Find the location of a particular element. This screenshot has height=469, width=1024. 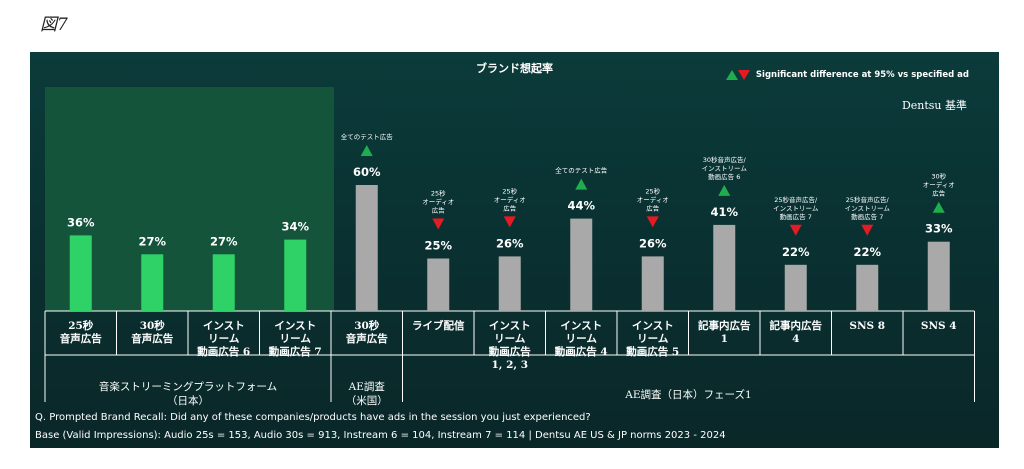

tick-label: SNS 4 is located at coordinates (939, 326).